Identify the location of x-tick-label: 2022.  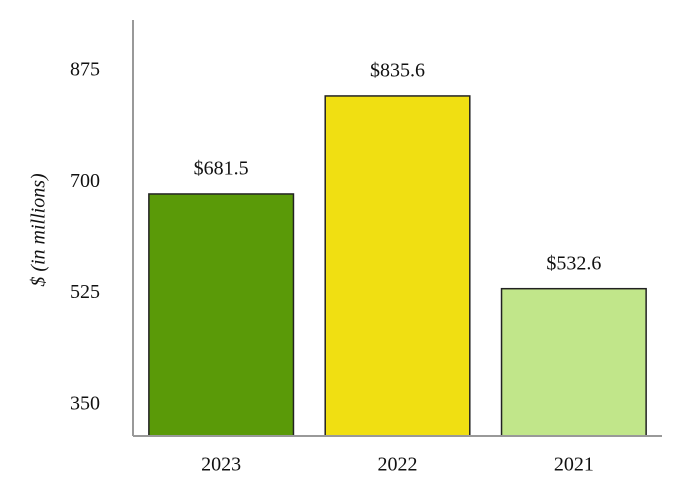
(398, 465).